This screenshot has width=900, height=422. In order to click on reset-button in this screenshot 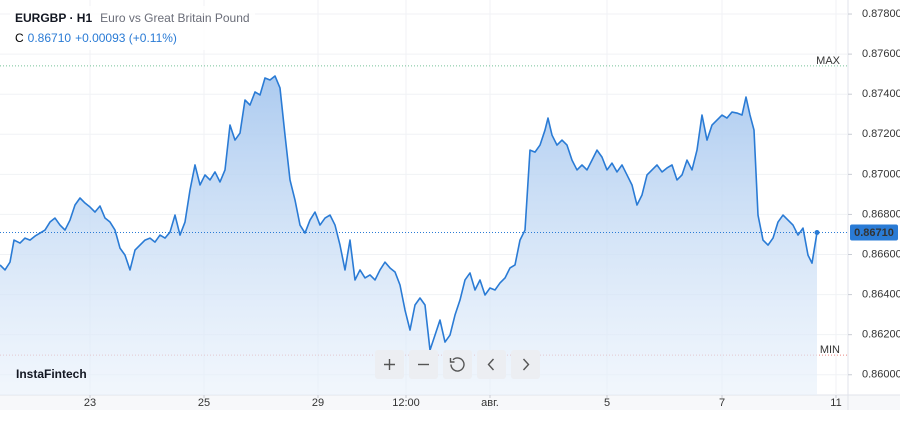, I will do `click(457, 364)`.